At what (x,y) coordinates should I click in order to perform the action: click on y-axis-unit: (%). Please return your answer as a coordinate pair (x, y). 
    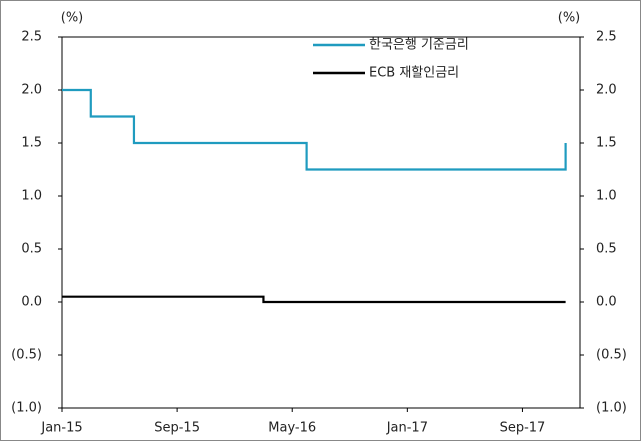
    Looking at the image, I should click on (72, 18).